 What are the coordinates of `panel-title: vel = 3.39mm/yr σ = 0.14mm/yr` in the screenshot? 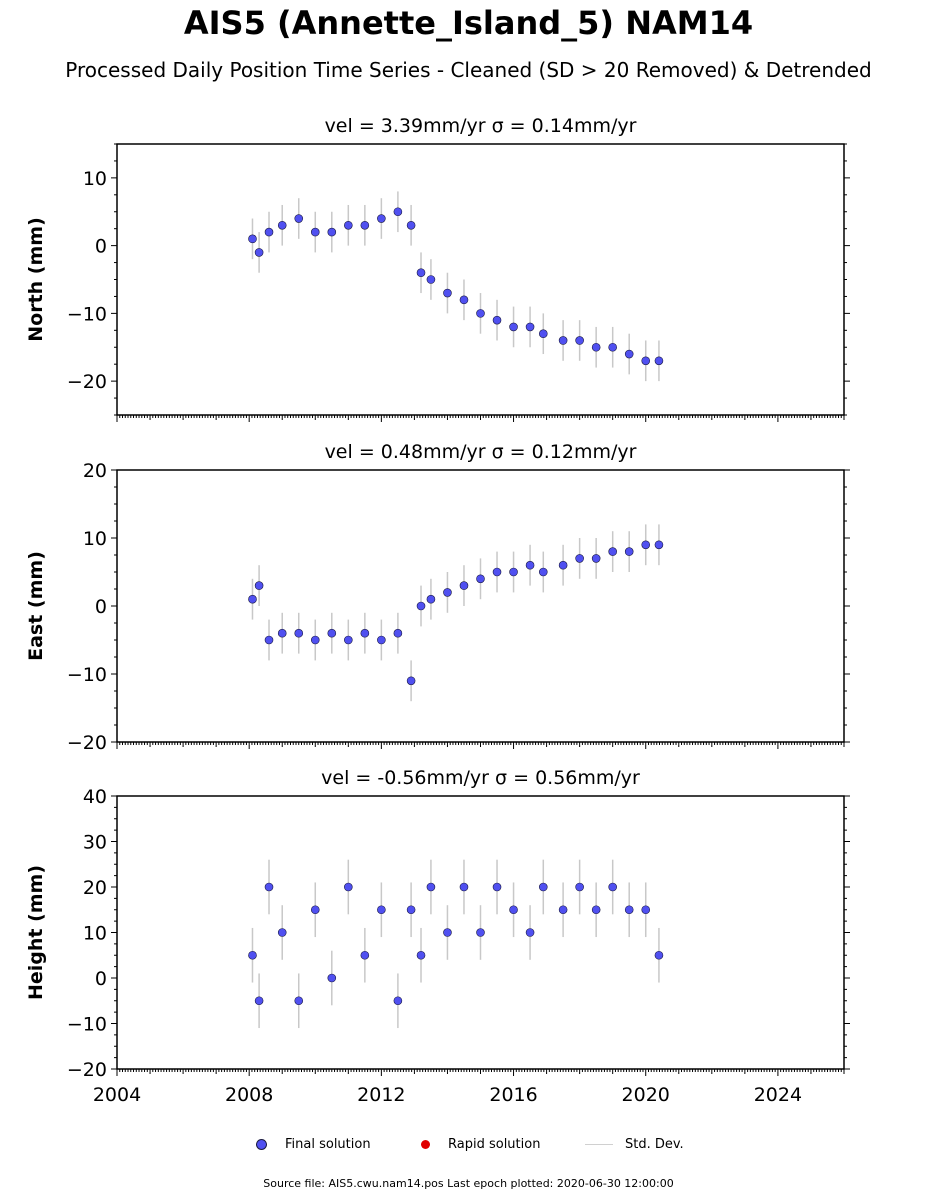 It's located at (481, 126).